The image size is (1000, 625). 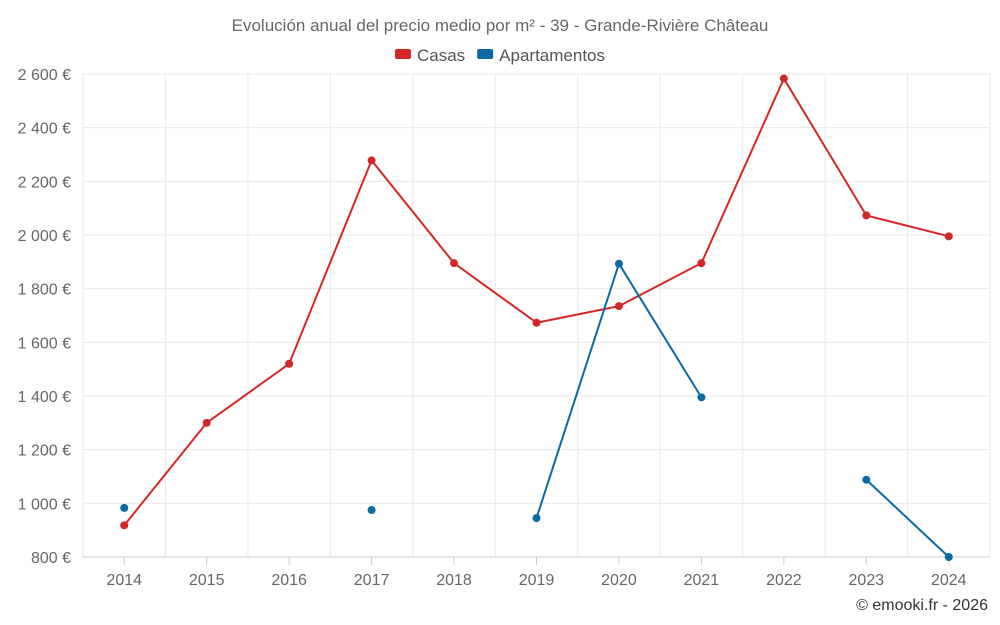 I want to click on y-tick-label: 2 400 €, so click(x=44, y=129).